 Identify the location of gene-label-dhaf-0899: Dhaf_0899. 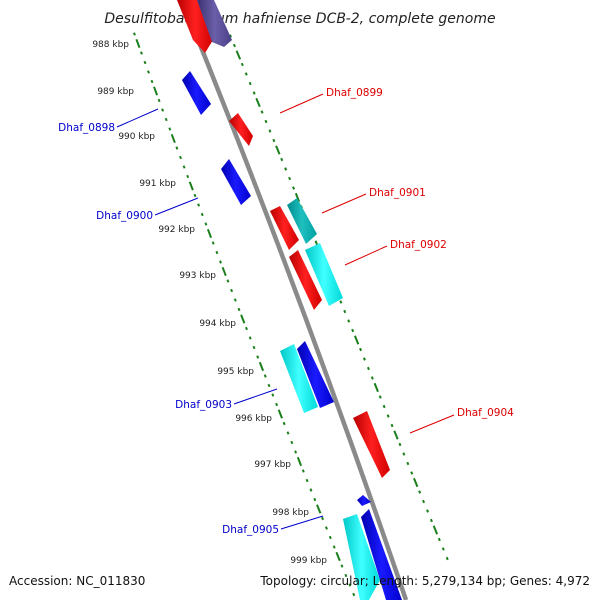
(354, 93).